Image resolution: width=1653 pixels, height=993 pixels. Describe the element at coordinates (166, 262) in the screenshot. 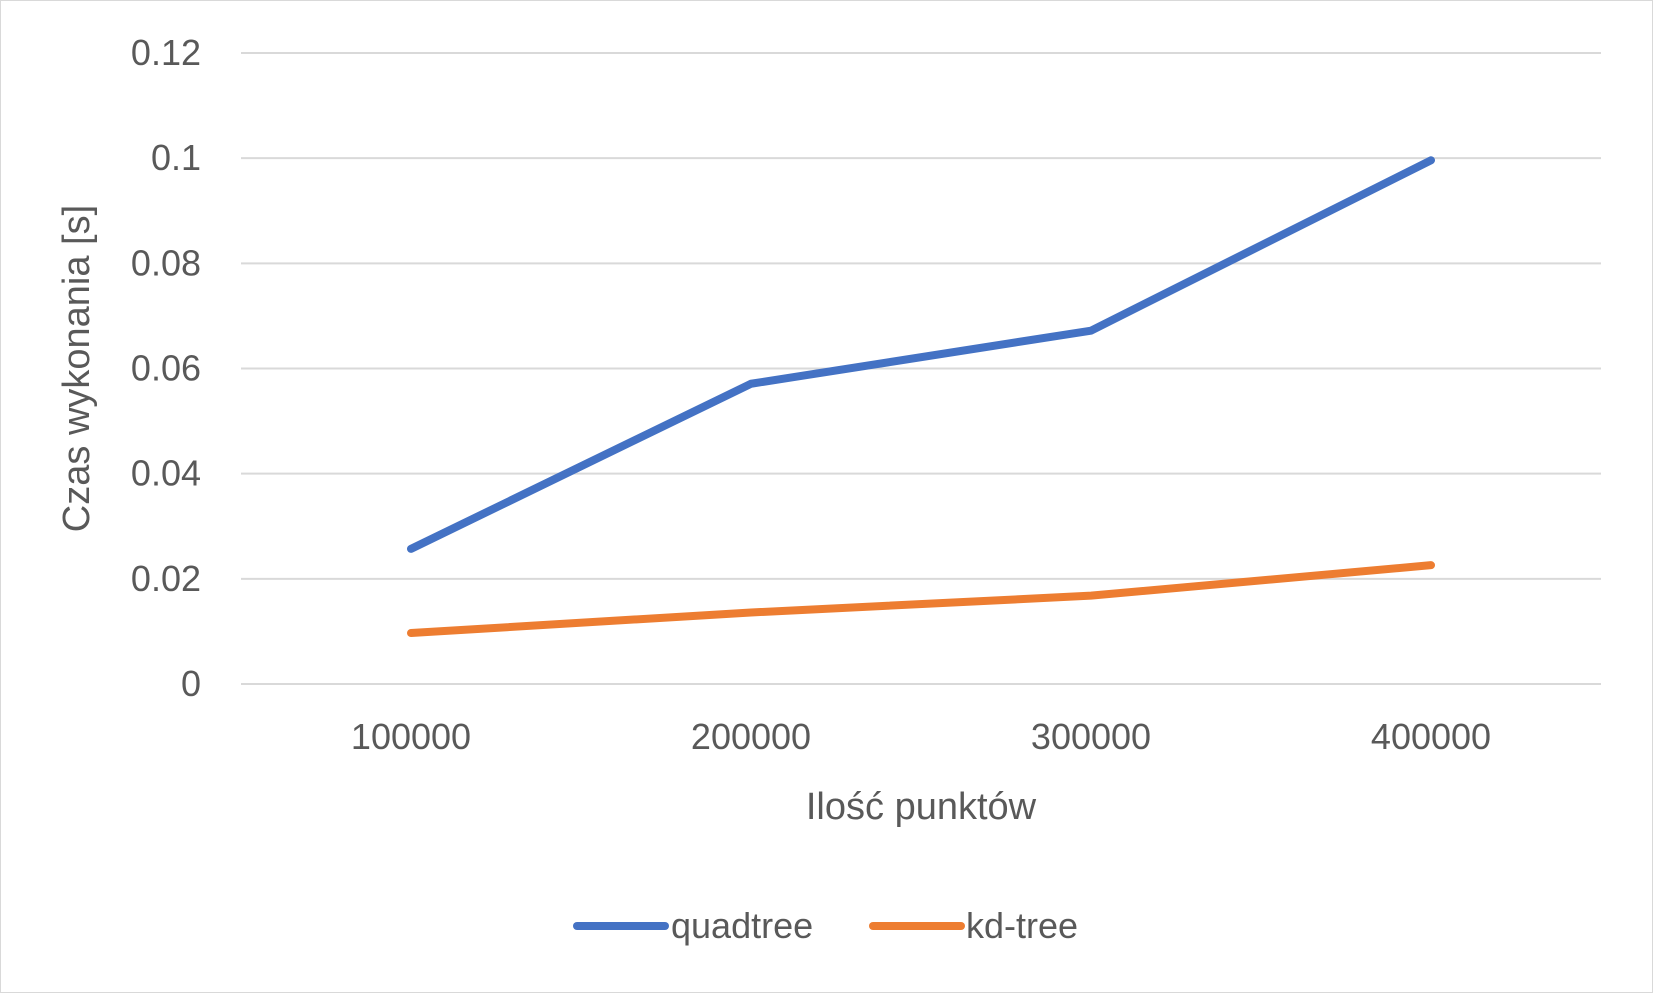

I see `y-tick-label: 0.08` at that location.